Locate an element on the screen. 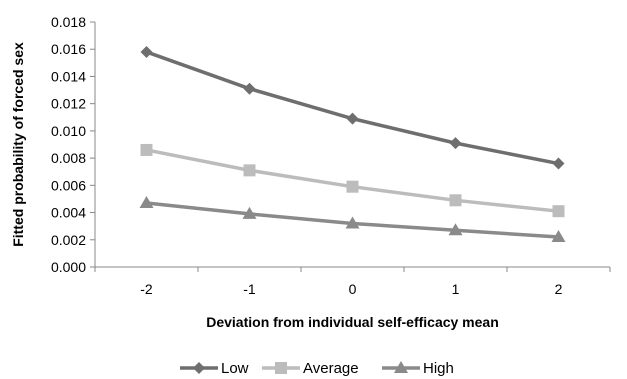 This screenshot has width=627, height=379. y-tick-label: 0.016 is located at coordinates (68, 49).